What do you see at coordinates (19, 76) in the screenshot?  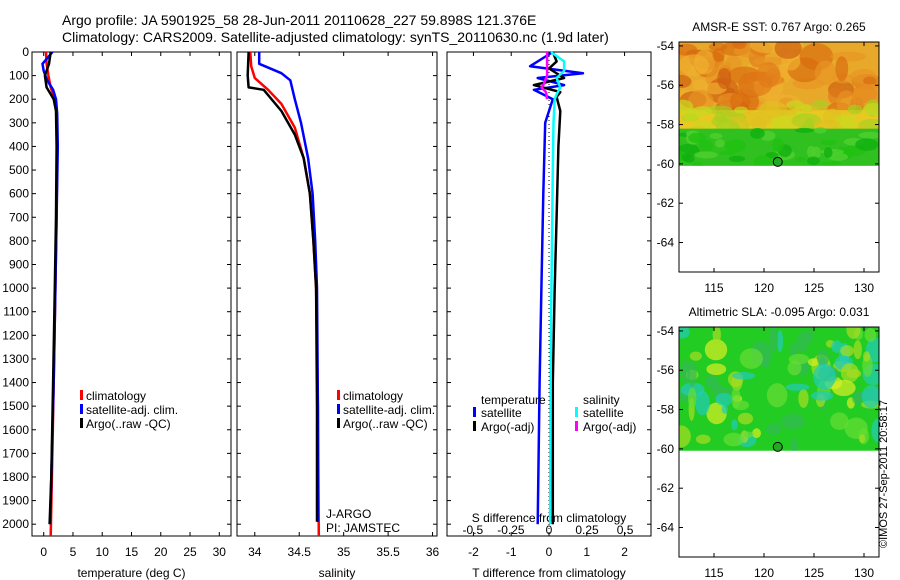 I see `y-tick-label: 100` at bounding box center [19, 76].